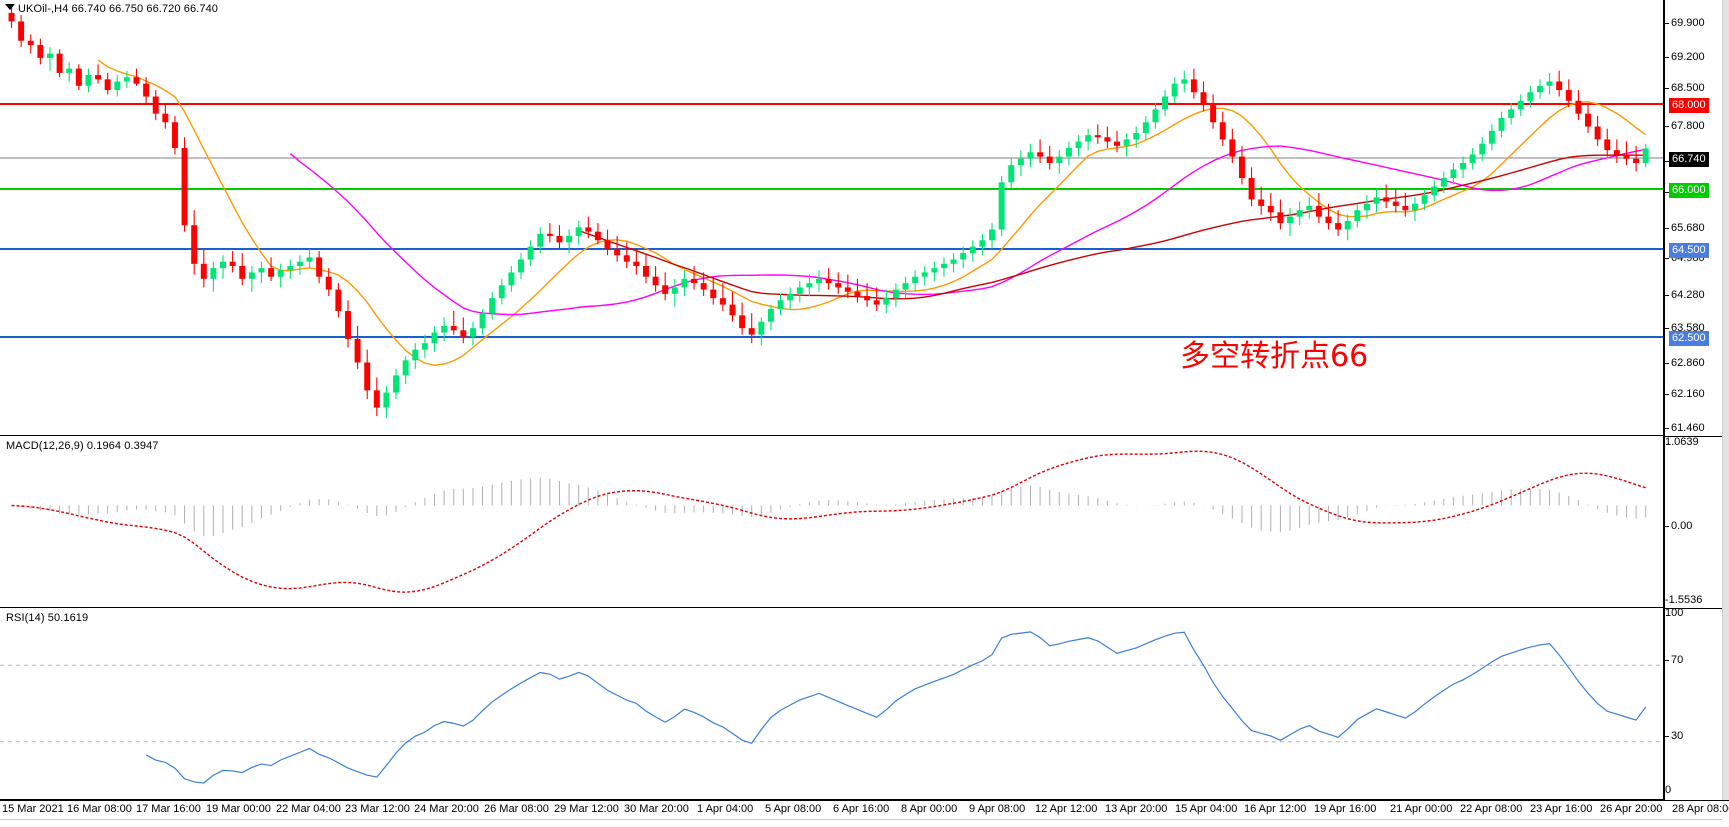  Describe the element at coordinates (1689, 338) in the screenshot. I see `level-62500-tag: 62.500` at that location.